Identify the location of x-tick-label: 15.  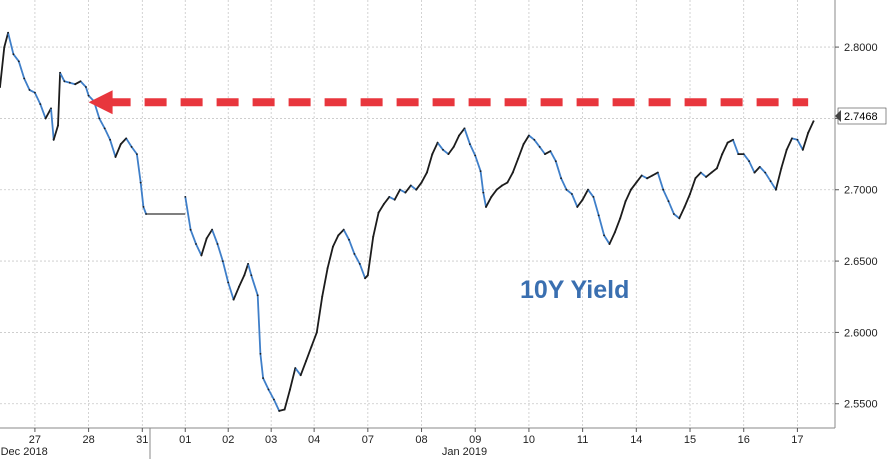
(690, 440).